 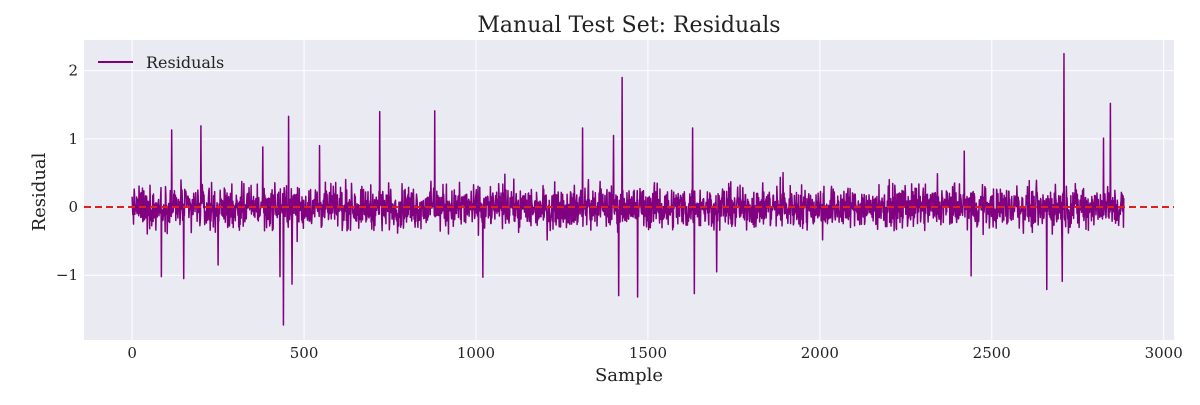 I want to click on x-tick-label: 3000, so click(x=1164, y=353).